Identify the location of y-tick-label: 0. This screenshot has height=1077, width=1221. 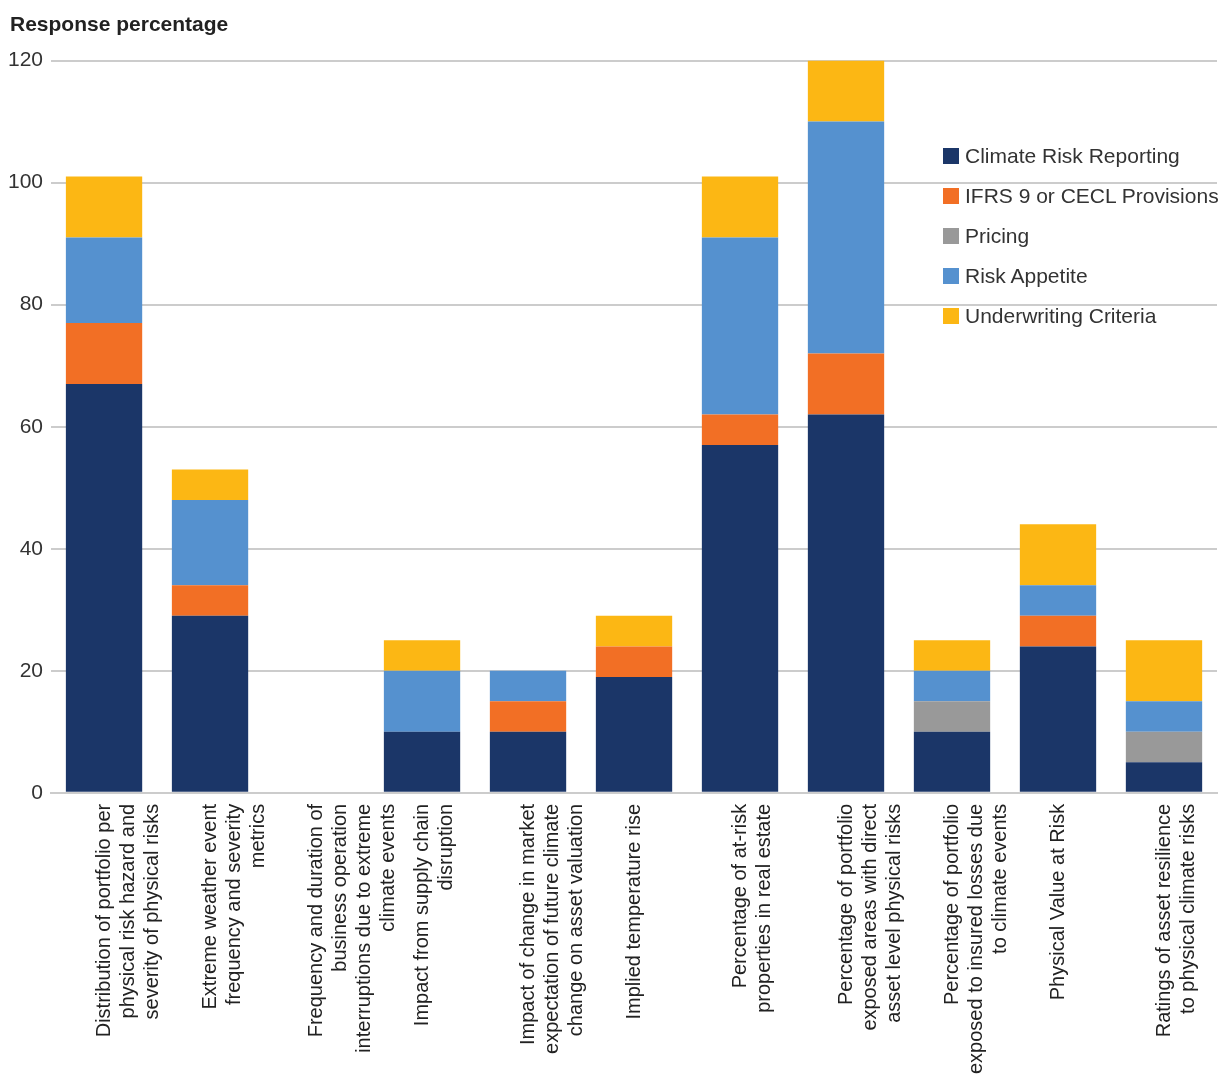
(37, 791).